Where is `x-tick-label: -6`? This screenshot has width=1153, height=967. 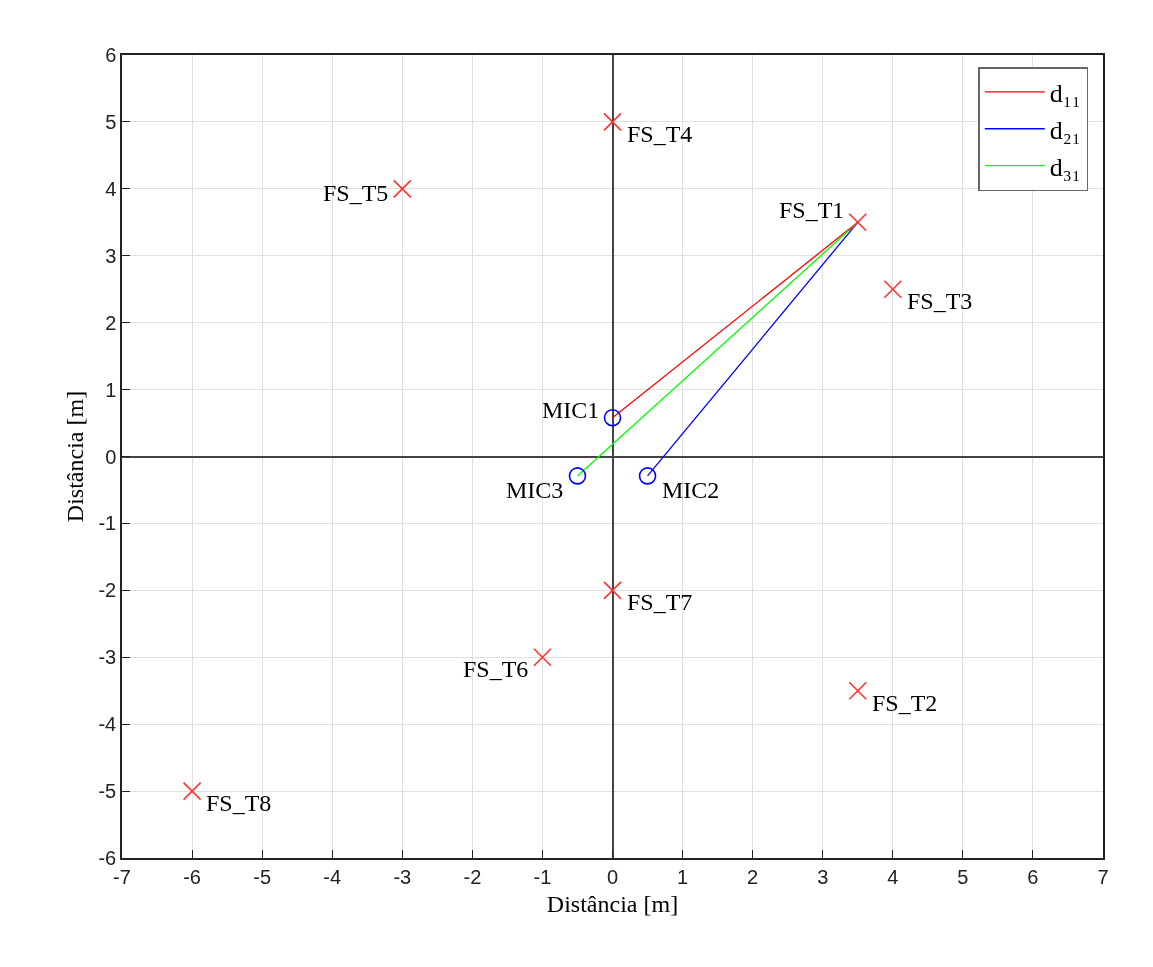 x-tick-label: -6 is located at coordinates (192, 876).